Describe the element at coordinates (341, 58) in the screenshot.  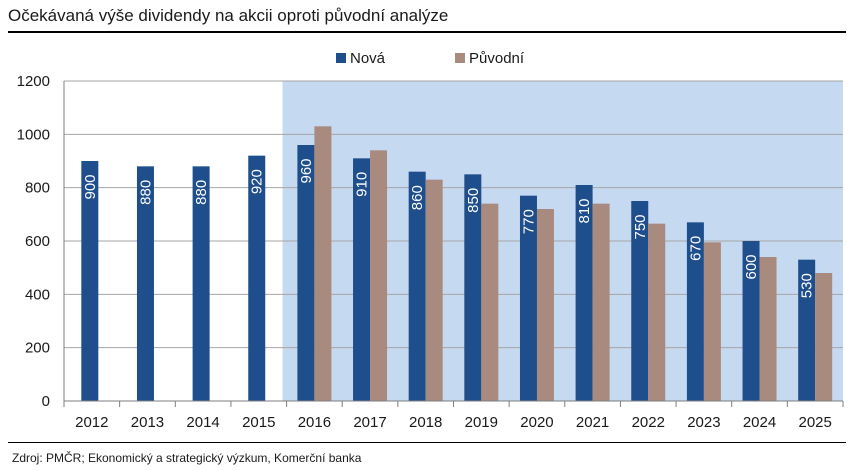
I see `legend-swatch-nova` at that location.